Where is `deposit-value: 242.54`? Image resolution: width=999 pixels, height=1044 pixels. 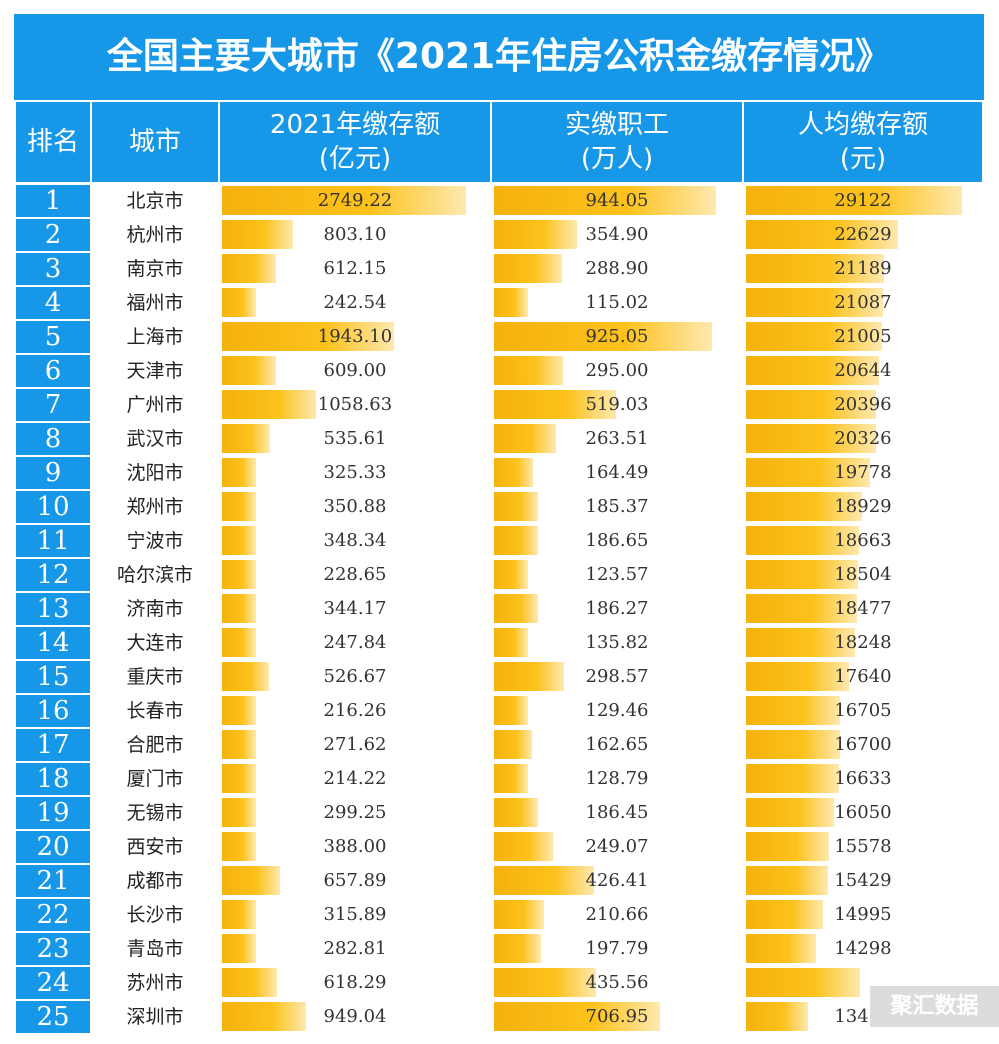 deposit-value: 242.54 is located at coordinates (355, 302).